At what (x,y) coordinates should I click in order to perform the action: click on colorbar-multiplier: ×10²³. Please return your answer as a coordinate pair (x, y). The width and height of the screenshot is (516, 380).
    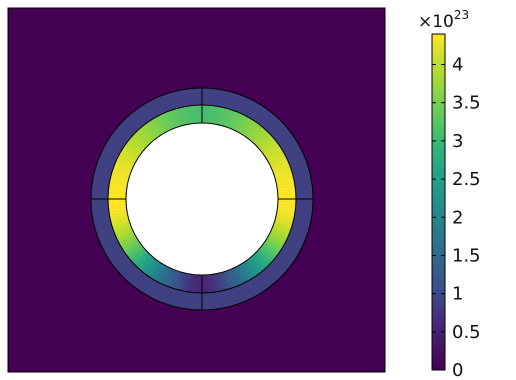
    Looking at the image, I should click on (443, 20).